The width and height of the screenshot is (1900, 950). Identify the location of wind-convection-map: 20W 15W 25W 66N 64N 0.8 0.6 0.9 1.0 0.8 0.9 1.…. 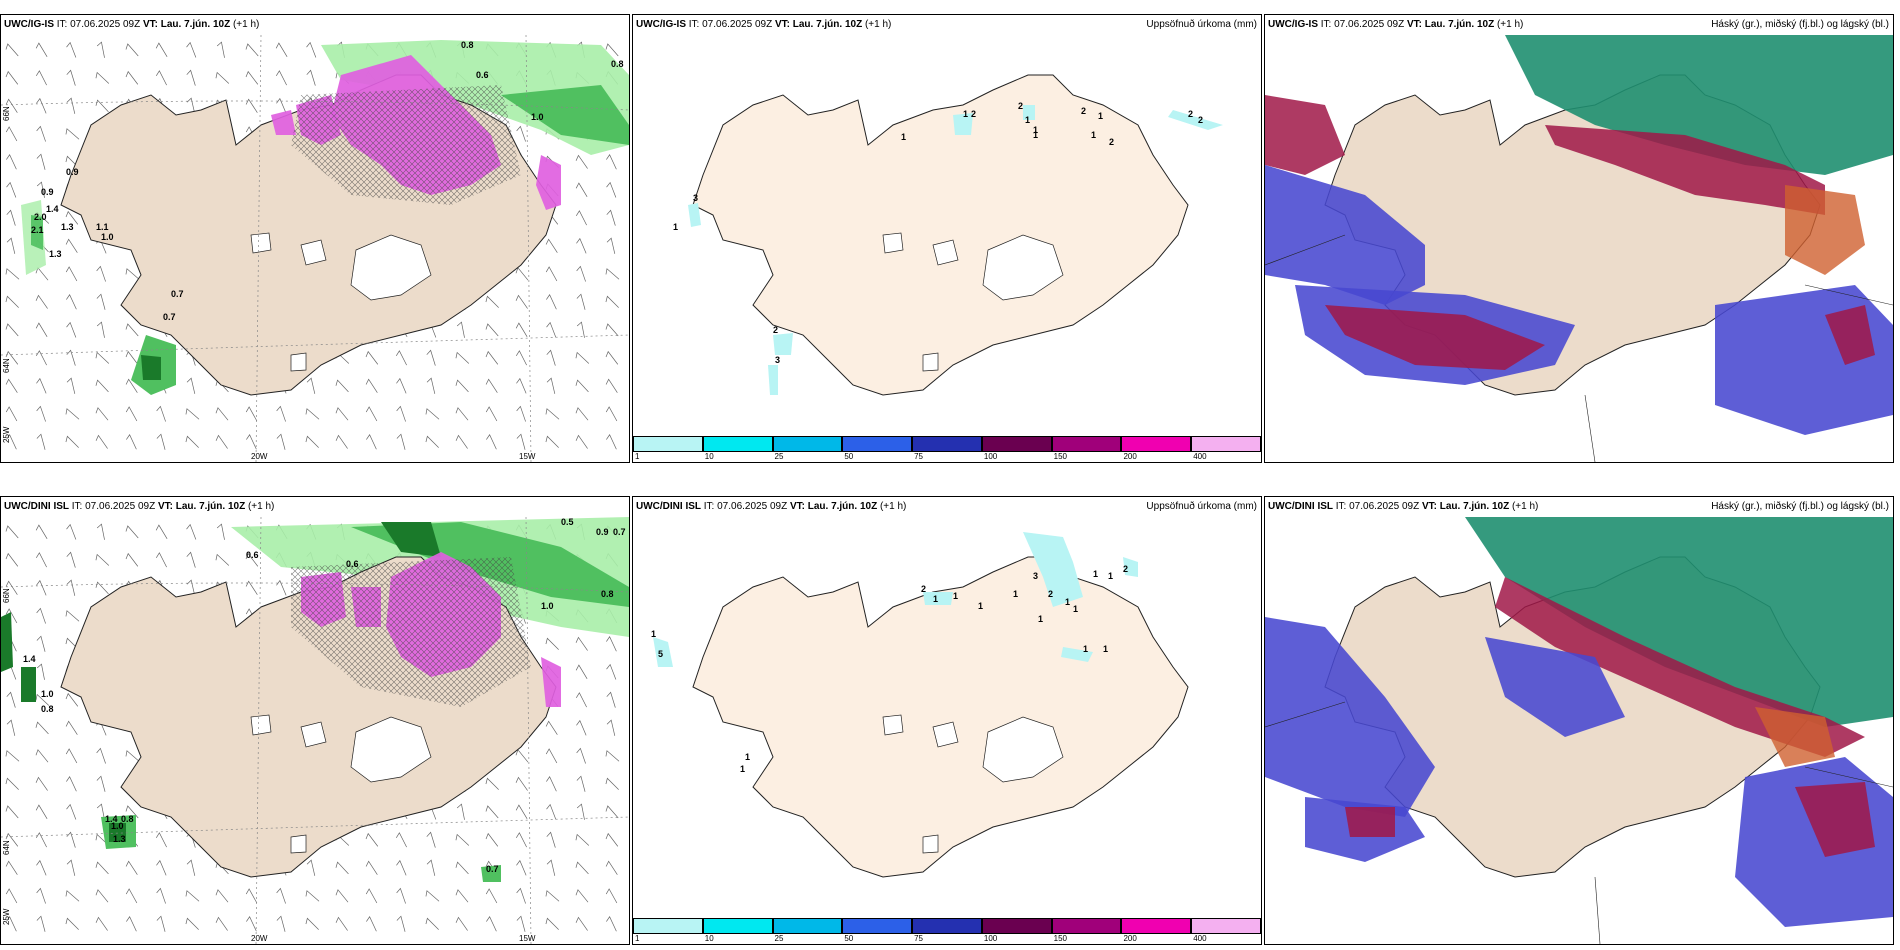
(315, 248).